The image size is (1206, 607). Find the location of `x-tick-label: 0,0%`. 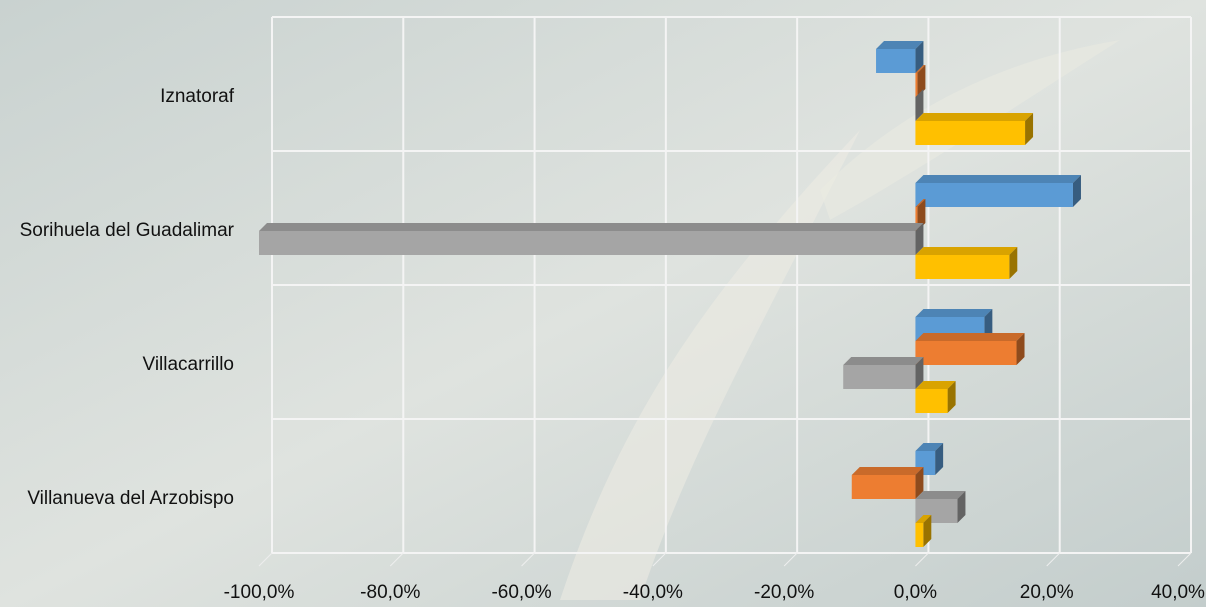

x-tick-label: 0,0% is located at coordinates (915, 592).